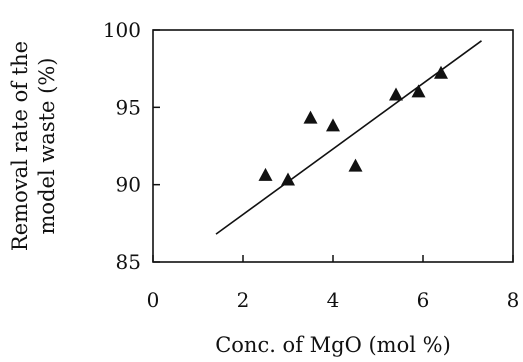 Image resolution: width=523 pixels, height=362 pixels. What do you see at coordinates (353, 125) in the screenshot?
I see `data-points` at bounding box center [353, 125].